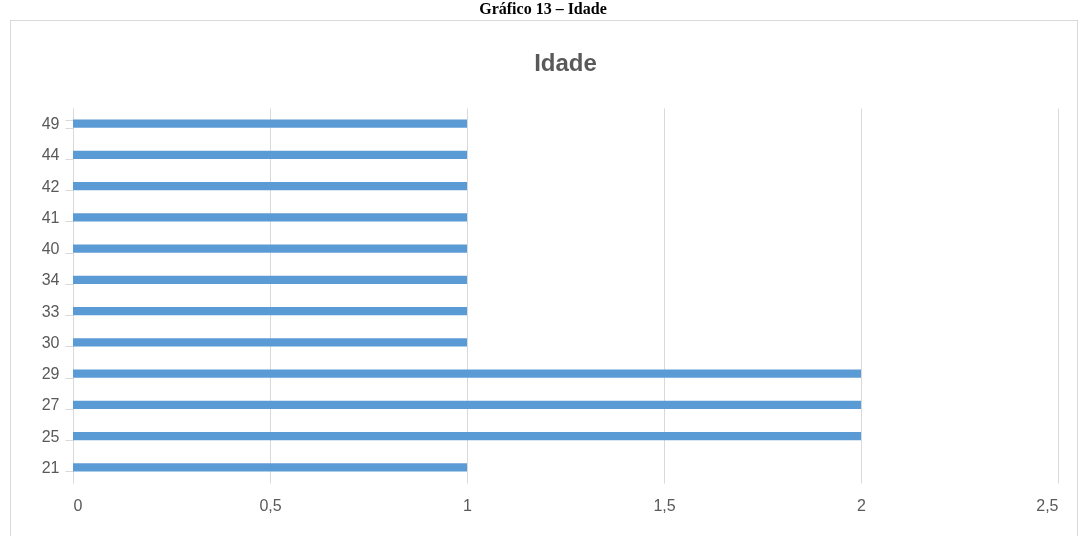  I want to click on x-tick-label: 1, so click(468, 505).